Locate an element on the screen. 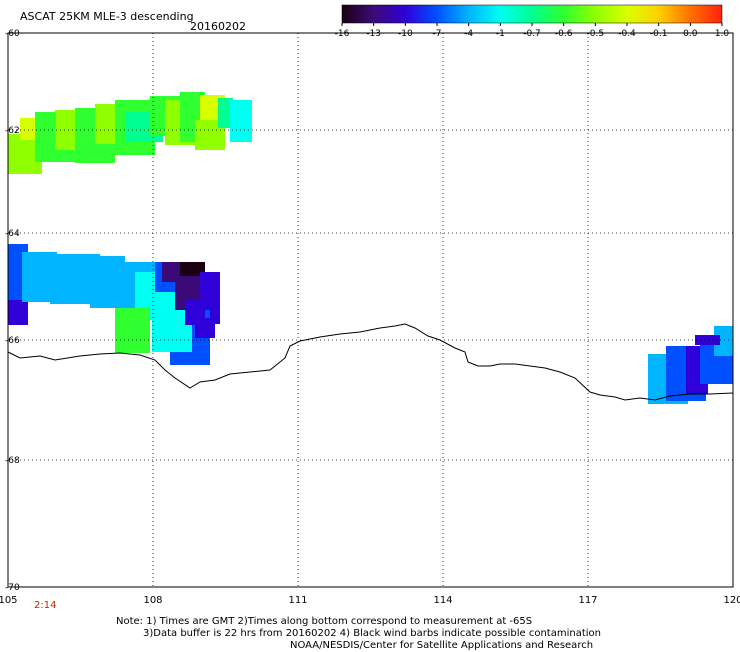 This screenshot has width=740, height=652. colorbar-tick-label: -16 is located at coordinates (342, 34).